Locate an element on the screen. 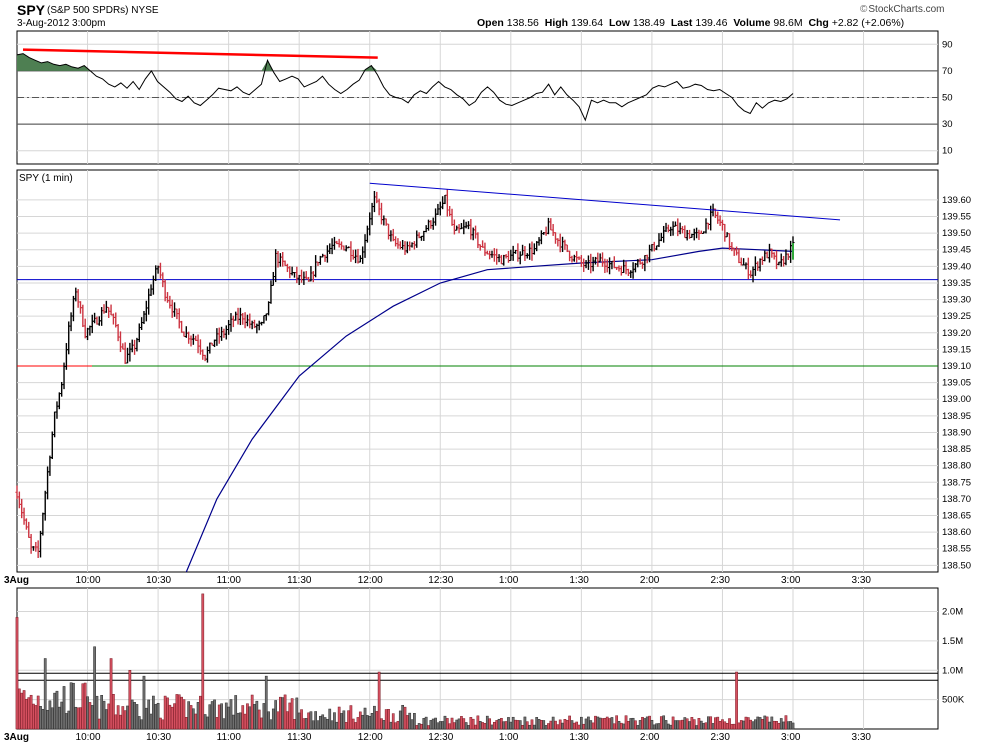 The width and height of the screenshot is (990, 744). symbol-name: (S&P 500 SPDRs) is located at coordinates (88, 10).